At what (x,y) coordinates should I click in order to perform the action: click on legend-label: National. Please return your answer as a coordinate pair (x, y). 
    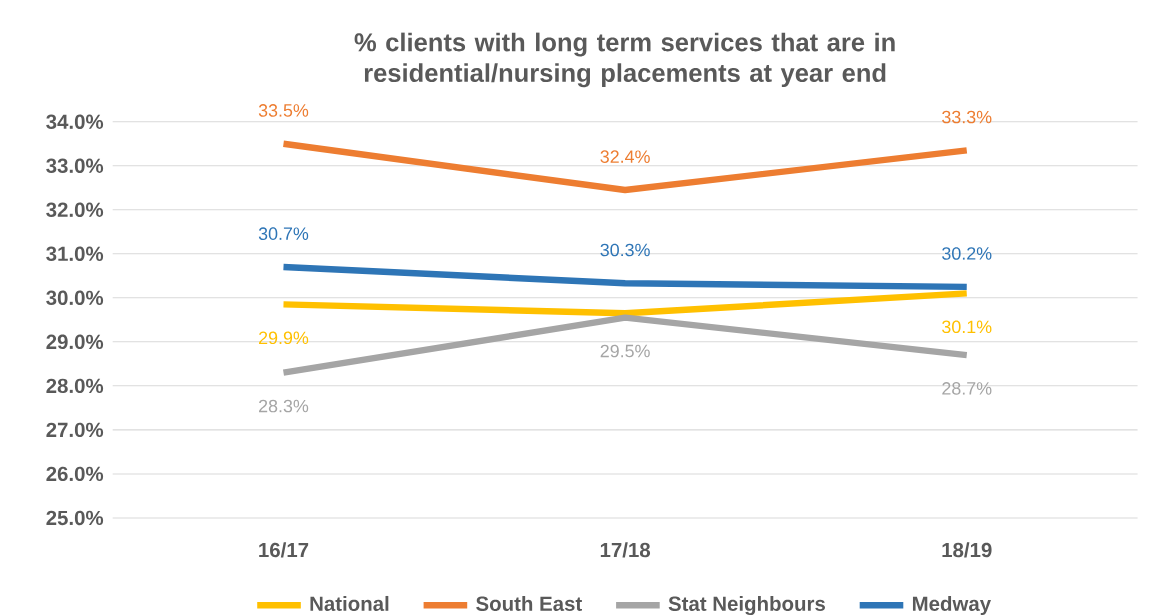
    Looking at the image, I should click on (349, 603).